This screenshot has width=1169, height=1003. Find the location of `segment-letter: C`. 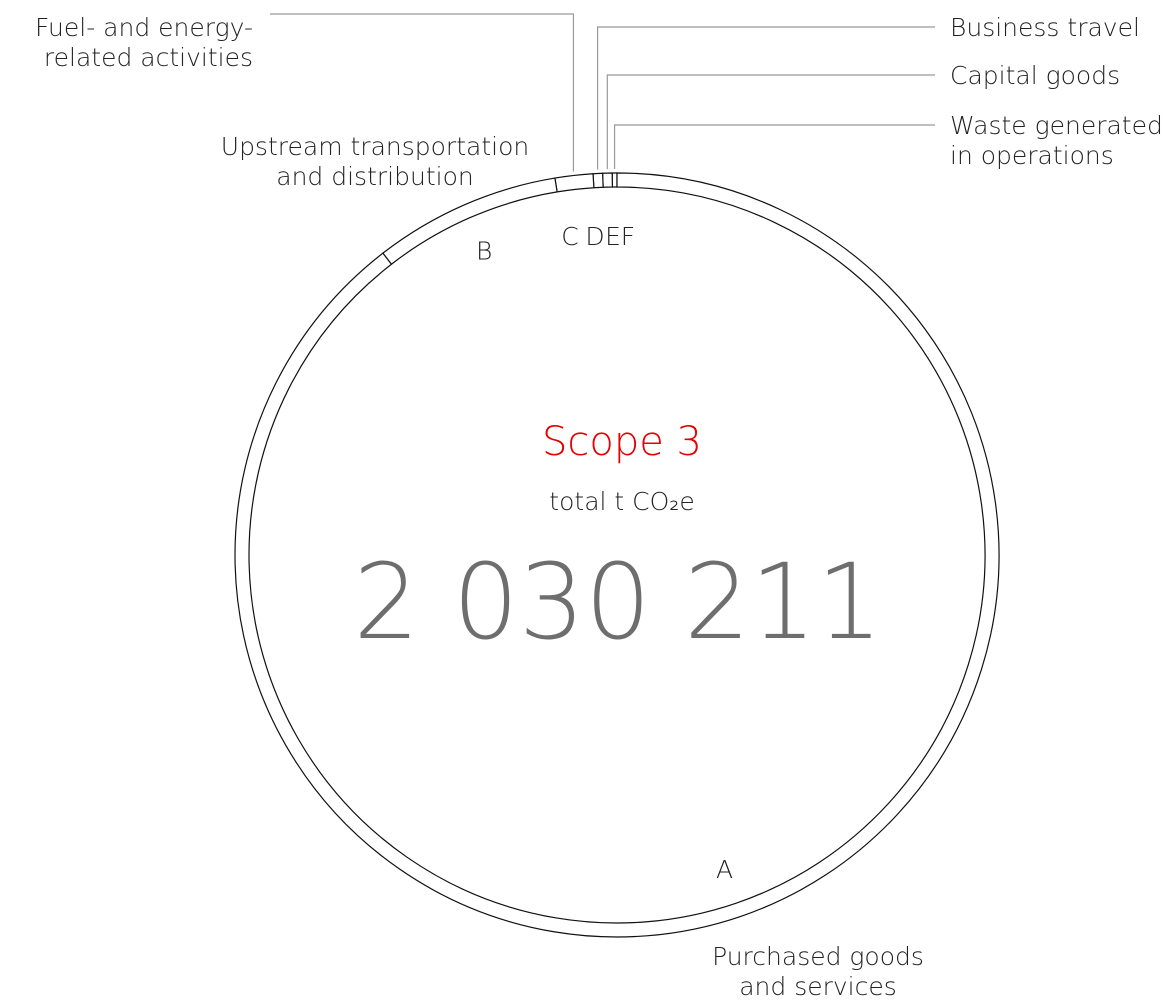

segment-letter: C is located at coordinates (569, 236).